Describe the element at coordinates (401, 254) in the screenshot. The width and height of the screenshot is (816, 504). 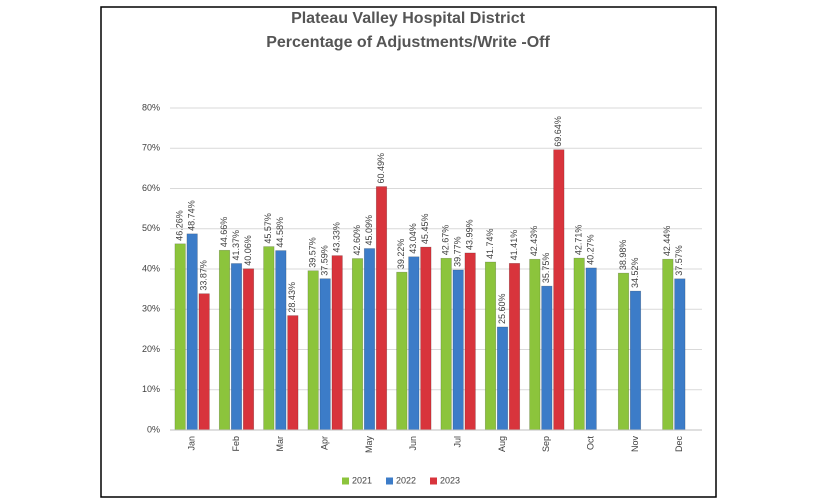
I see `data-label: 39.22%` at that location.